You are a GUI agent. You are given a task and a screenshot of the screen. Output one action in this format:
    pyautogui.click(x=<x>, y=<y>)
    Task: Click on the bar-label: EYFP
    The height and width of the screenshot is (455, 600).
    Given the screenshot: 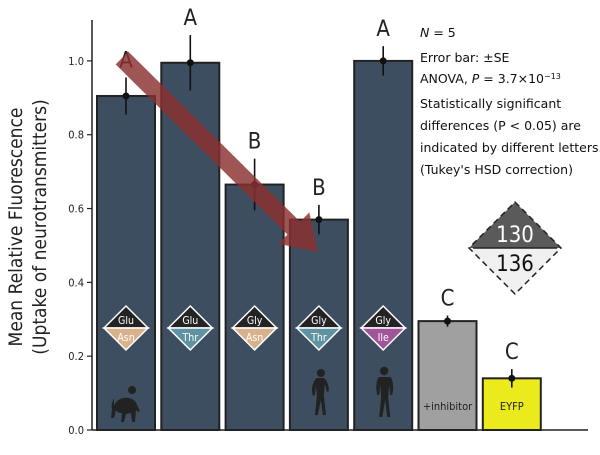 What is the action you would take?
    pyautogui.click(x=512, y=406)
    